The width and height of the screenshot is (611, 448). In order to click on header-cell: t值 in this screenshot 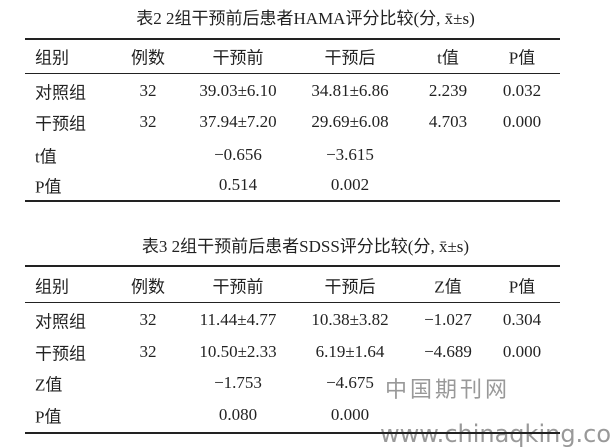, I will do `click(448, 58)`.